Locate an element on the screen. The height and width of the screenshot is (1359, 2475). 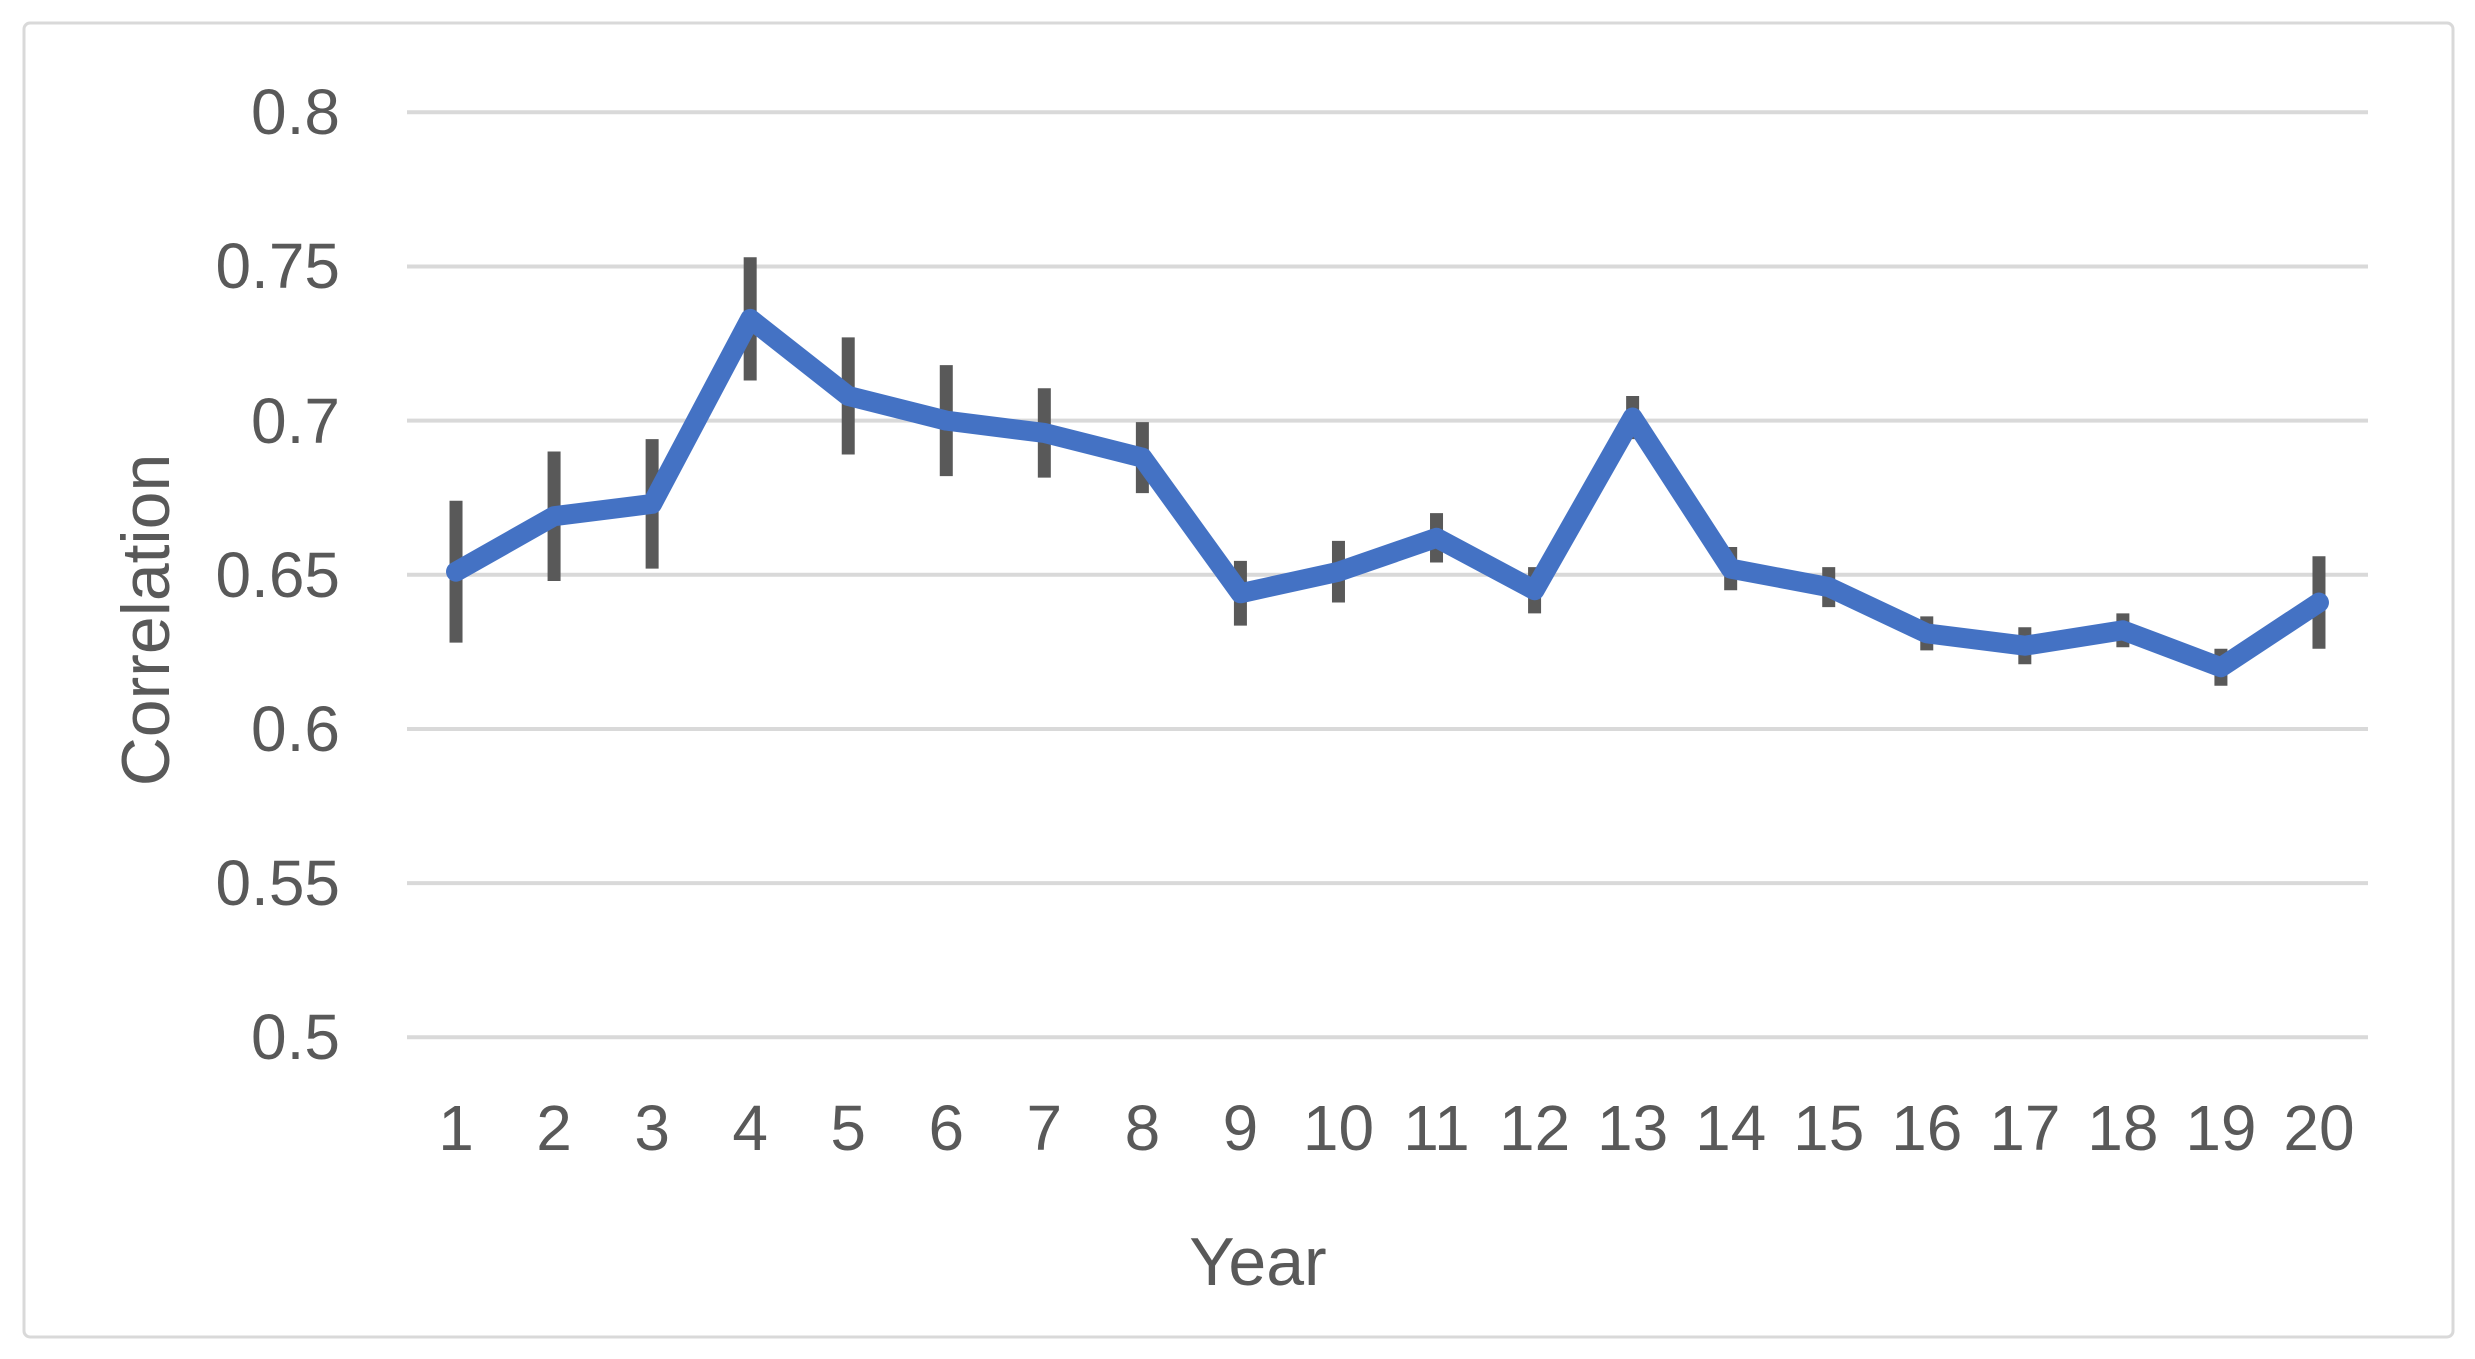
x-tick-label: 18 is located at coordinates (2123, 1128).